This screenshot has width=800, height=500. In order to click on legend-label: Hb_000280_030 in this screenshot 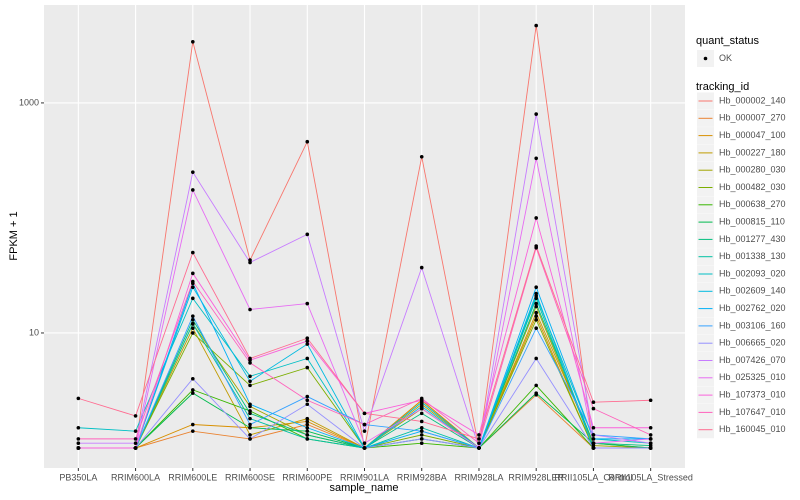, I will do `click(752, 170)`.